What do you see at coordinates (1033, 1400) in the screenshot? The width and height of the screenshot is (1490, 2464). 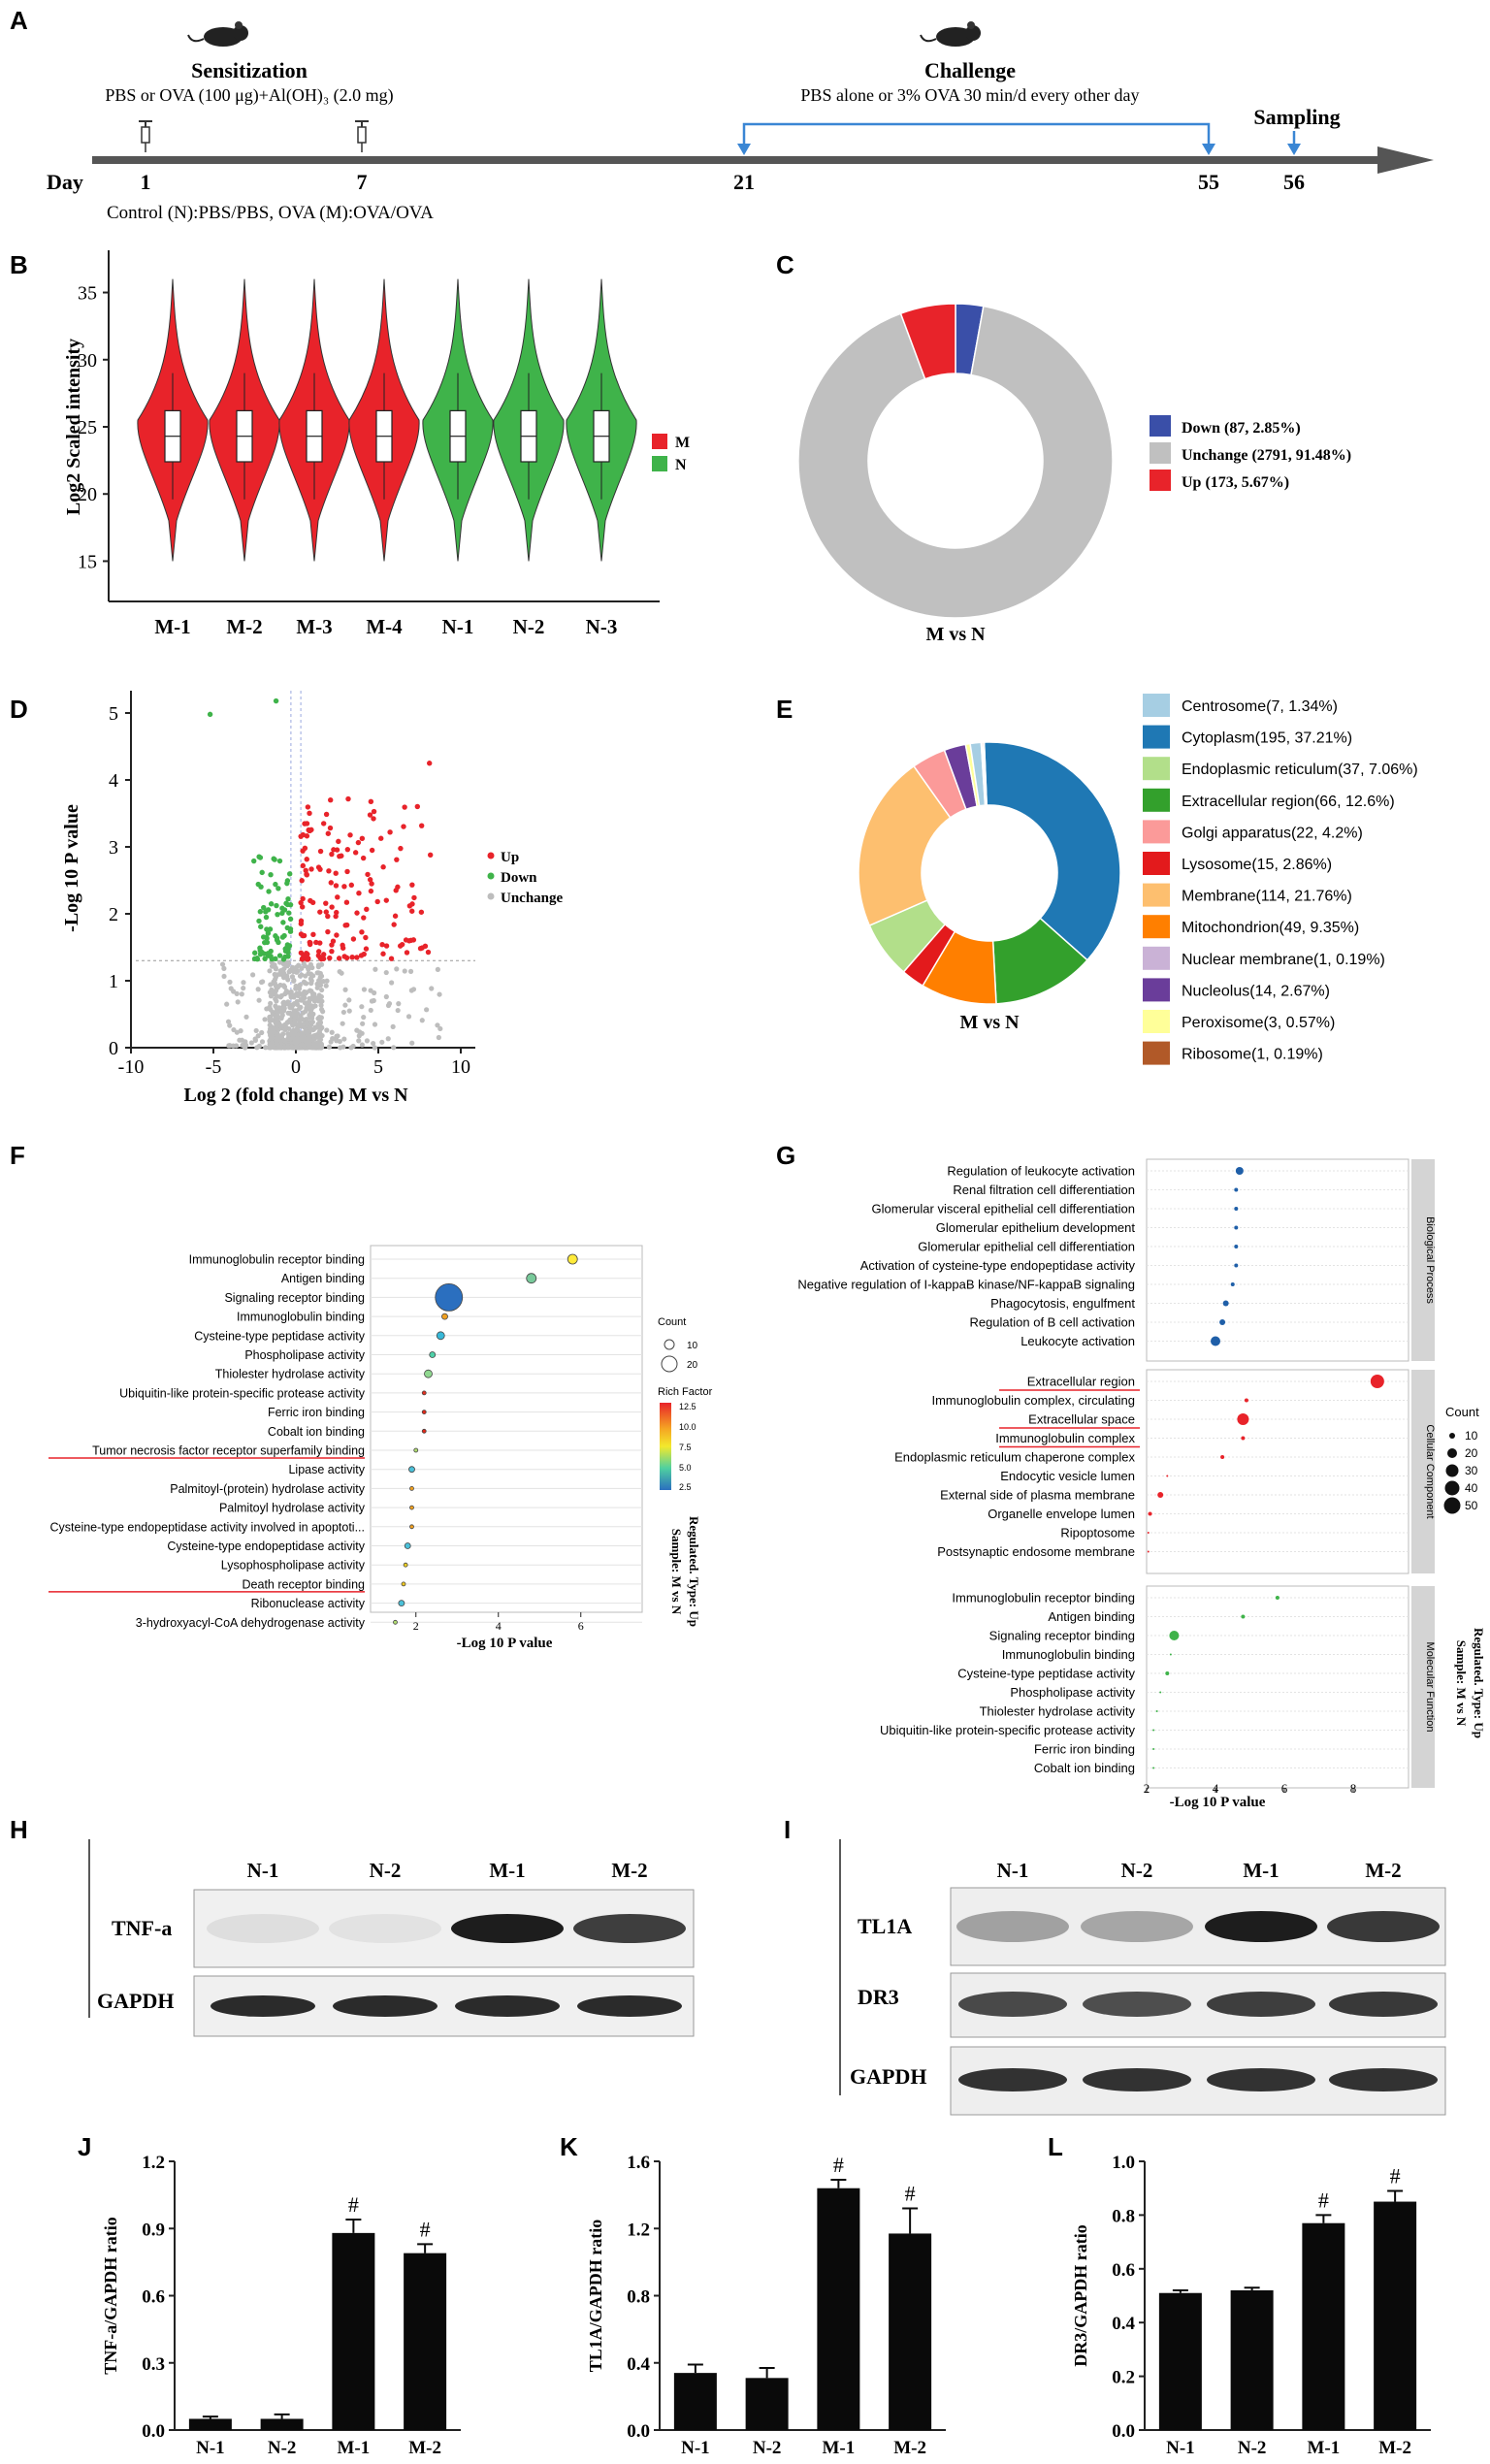 I see `term-label: Immunoglobulin complex, circulating` at bounding box center [1033, 1400].